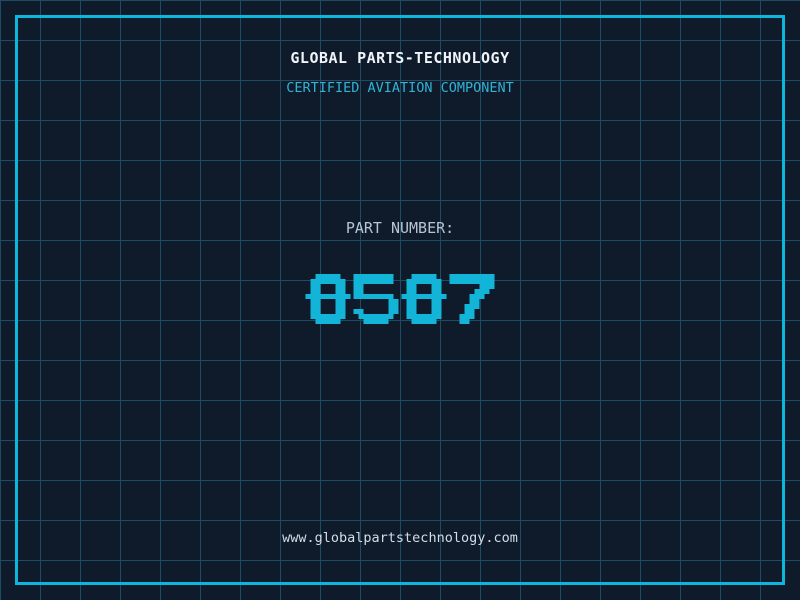  I want to click on part-number-label: PART NUMBER:, so click(400, 228).